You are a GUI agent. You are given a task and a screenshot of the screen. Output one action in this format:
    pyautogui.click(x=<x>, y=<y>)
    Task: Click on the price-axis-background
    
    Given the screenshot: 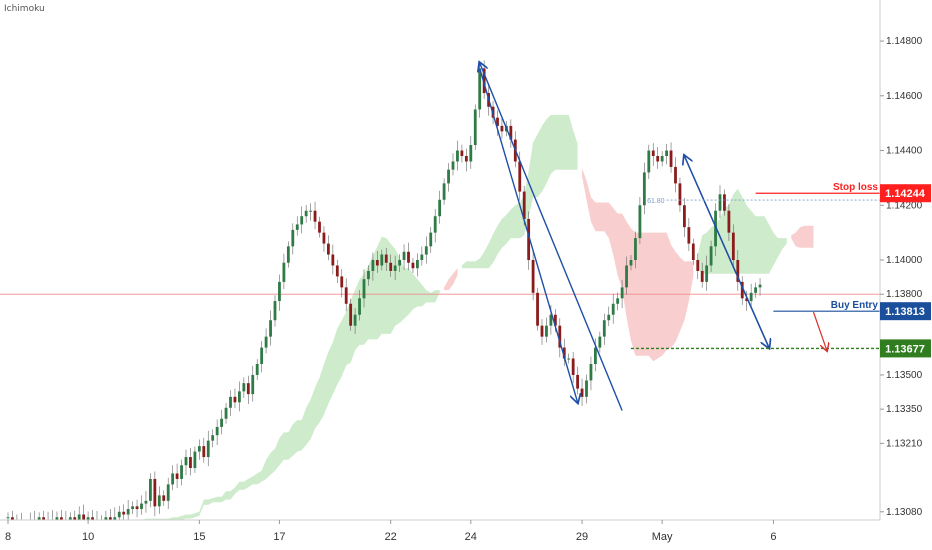 What is the action you would take?
    pyautogui.click(x=906, y=275)
    